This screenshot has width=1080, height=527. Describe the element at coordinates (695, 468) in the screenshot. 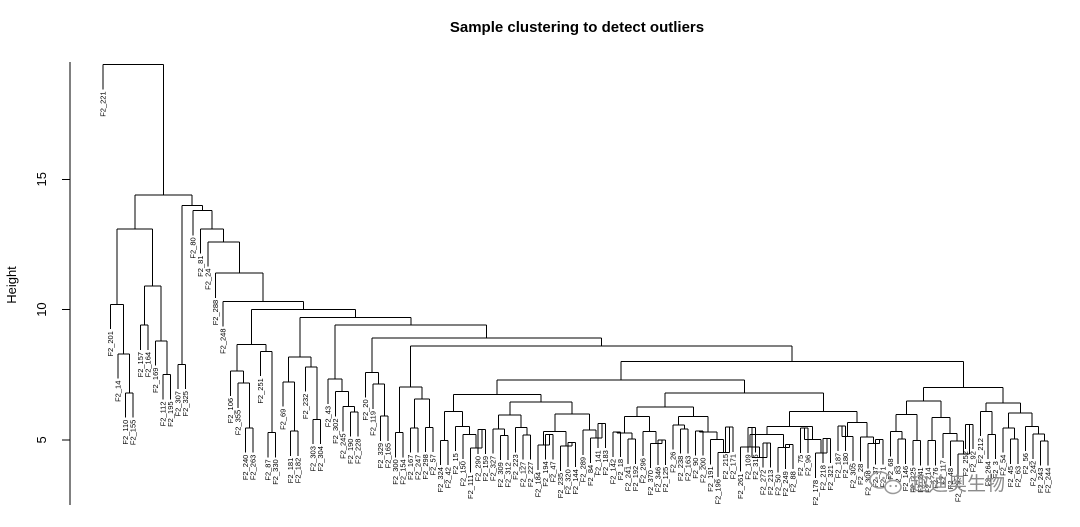

I see `leaf-label: F2_90` at that location.